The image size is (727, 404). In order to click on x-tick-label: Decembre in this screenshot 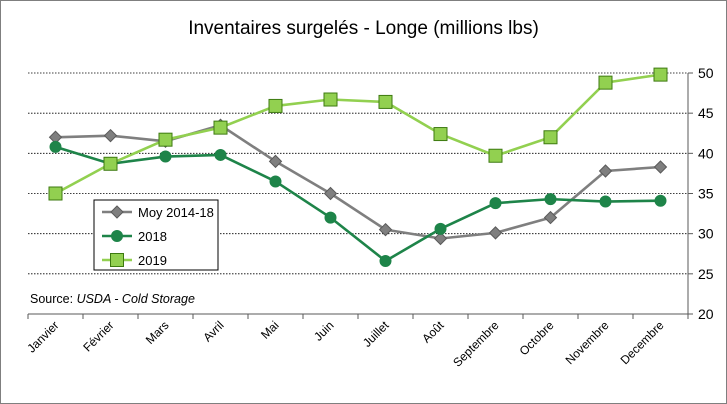, I will do `click(642, 342)`.